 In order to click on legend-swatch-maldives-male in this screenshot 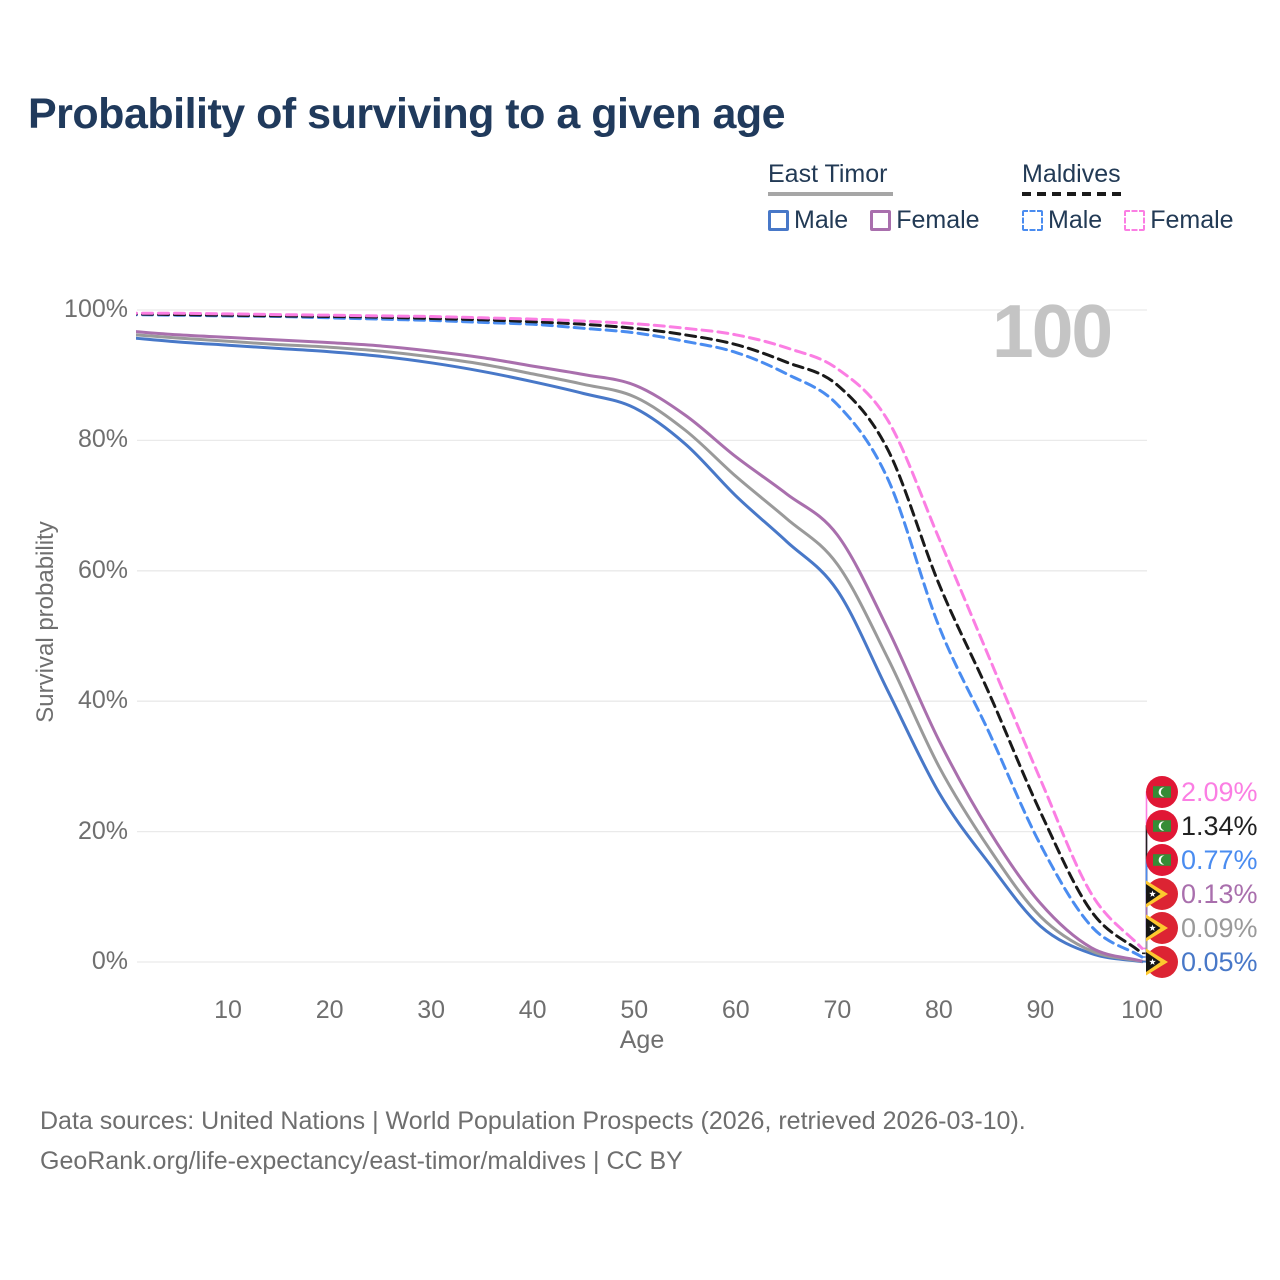, I will do `click(1032, 220)`.